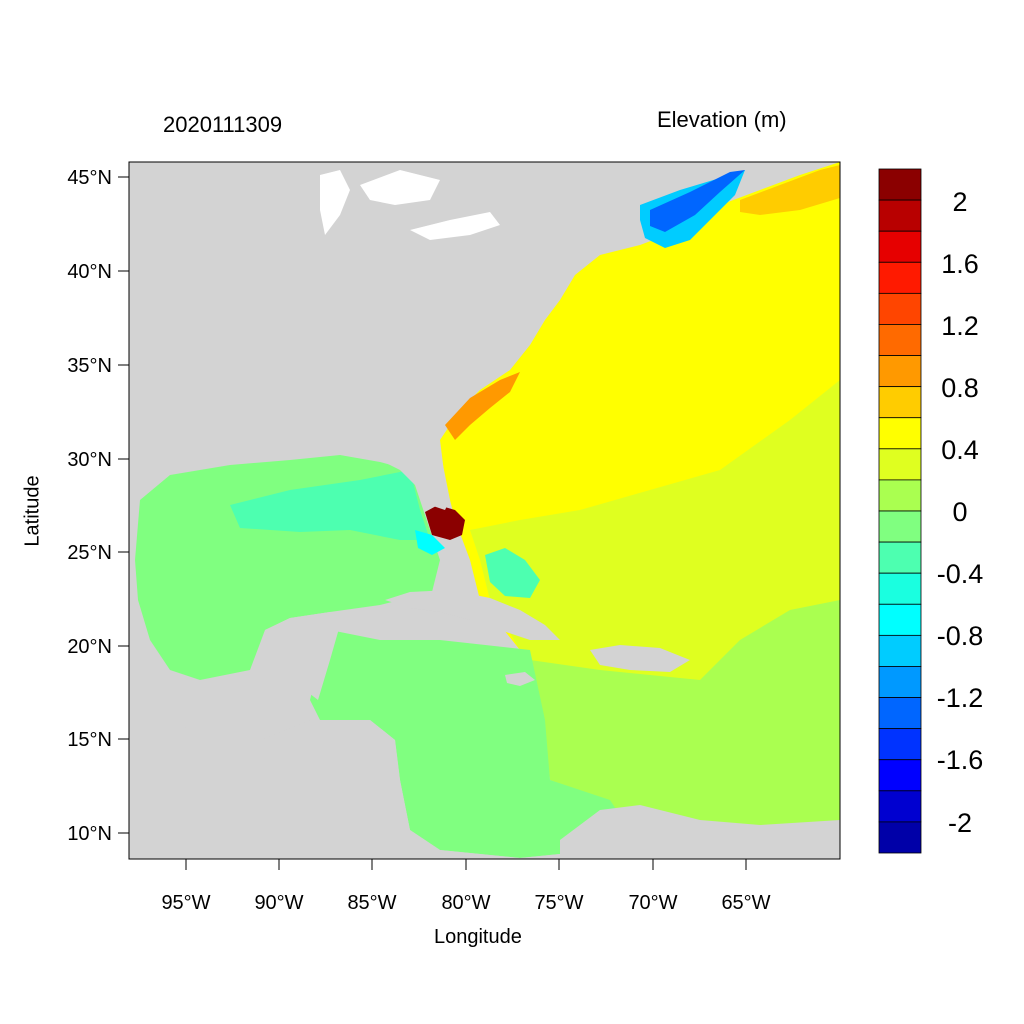  What do you see at coordinates (410, 205) in the screenshot?
I see `great-lakes-water` at bounding box center [410, 205].